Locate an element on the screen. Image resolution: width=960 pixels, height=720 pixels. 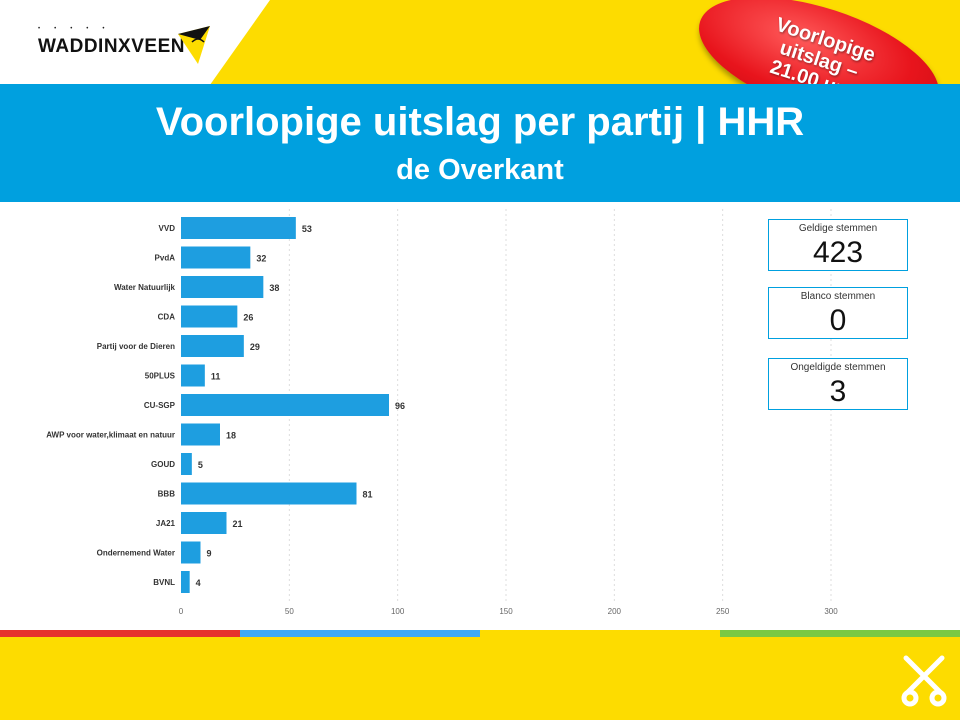
category-label: BVNL is located at coordinates (164, 582).